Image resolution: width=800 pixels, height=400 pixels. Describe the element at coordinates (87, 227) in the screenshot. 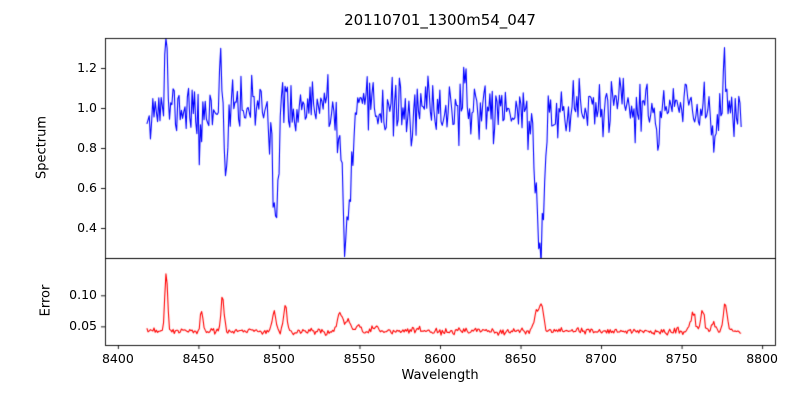

I see `y-tick-label: 0.4` at that location.